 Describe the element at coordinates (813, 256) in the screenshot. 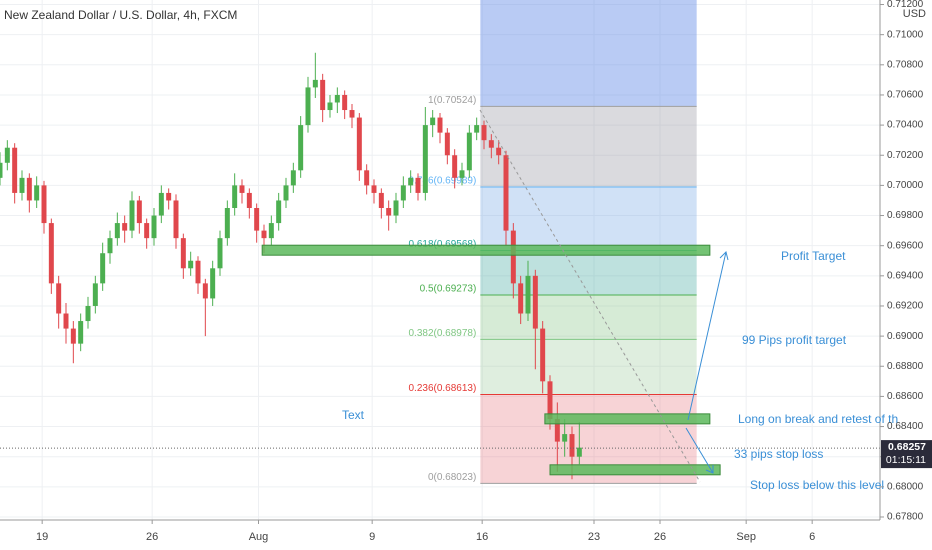

I see `annotation: Profit Target` at that location.